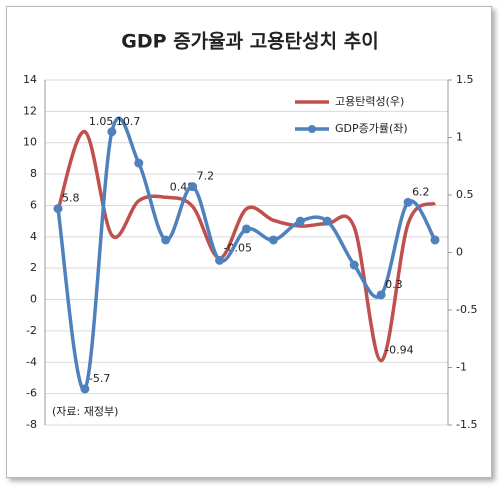  What do you see at coordinates (31, 393) in the screenshot?
I see `y-tick-label: -6` at bounding box center [31, 393].